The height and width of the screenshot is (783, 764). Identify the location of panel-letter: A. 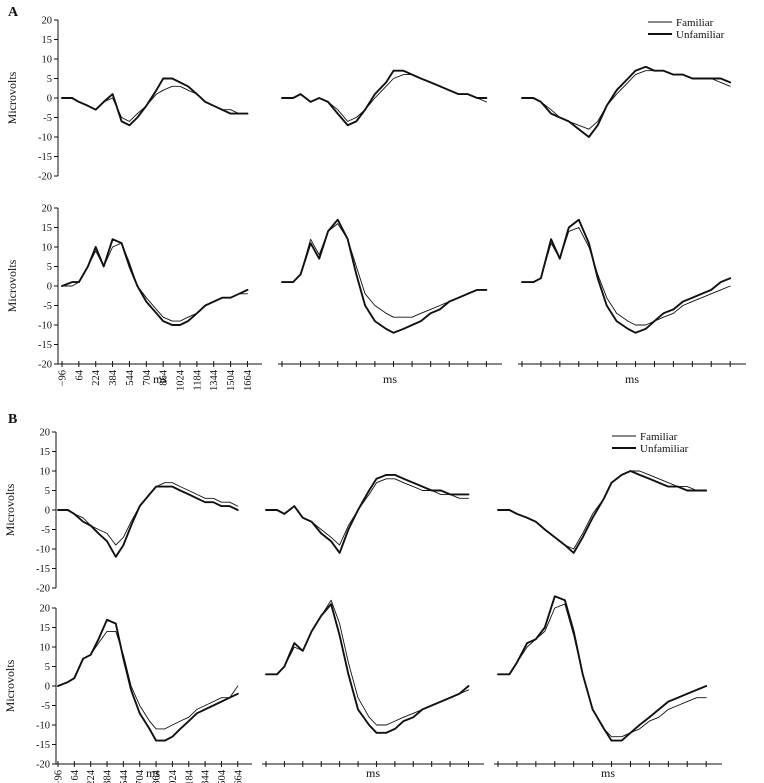
(13, 12).